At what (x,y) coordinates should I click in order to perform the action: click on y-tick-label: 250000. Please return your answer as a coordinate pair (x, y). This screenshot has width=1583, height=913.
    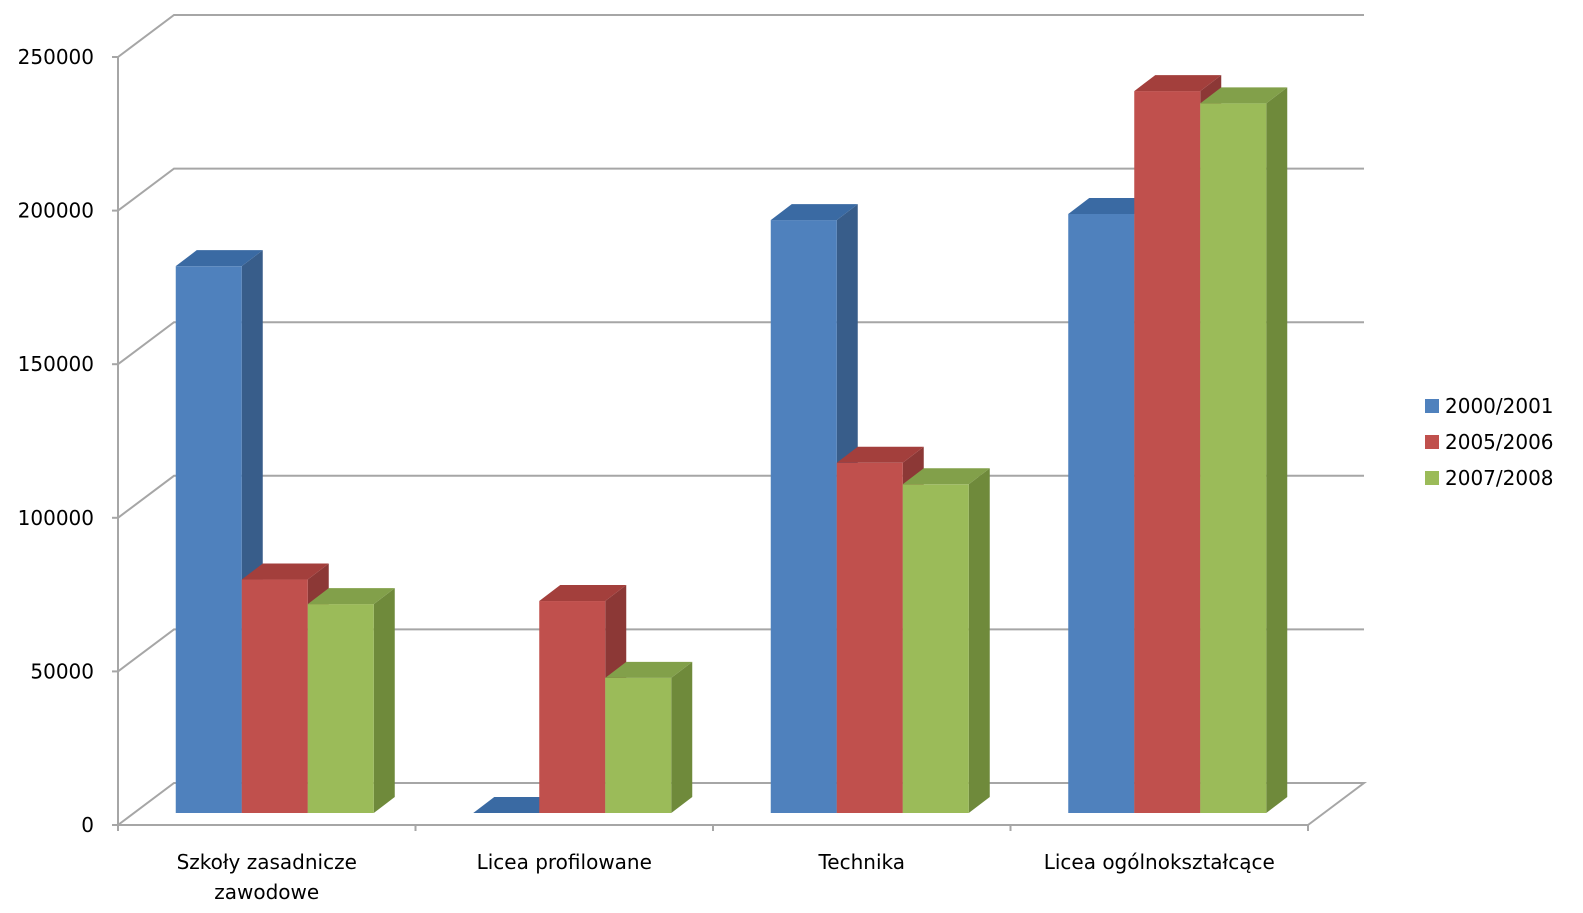
    Looking at the image, I should click on (56, 57).